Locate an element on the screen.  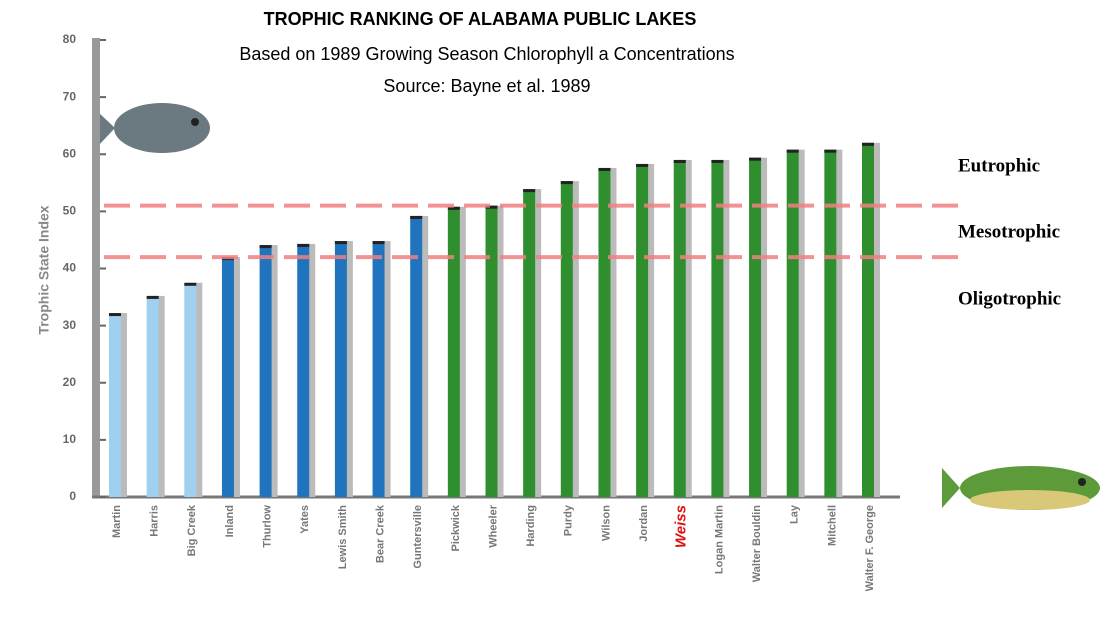
x-tick-label: Harris is located at coordinates (155, 521).